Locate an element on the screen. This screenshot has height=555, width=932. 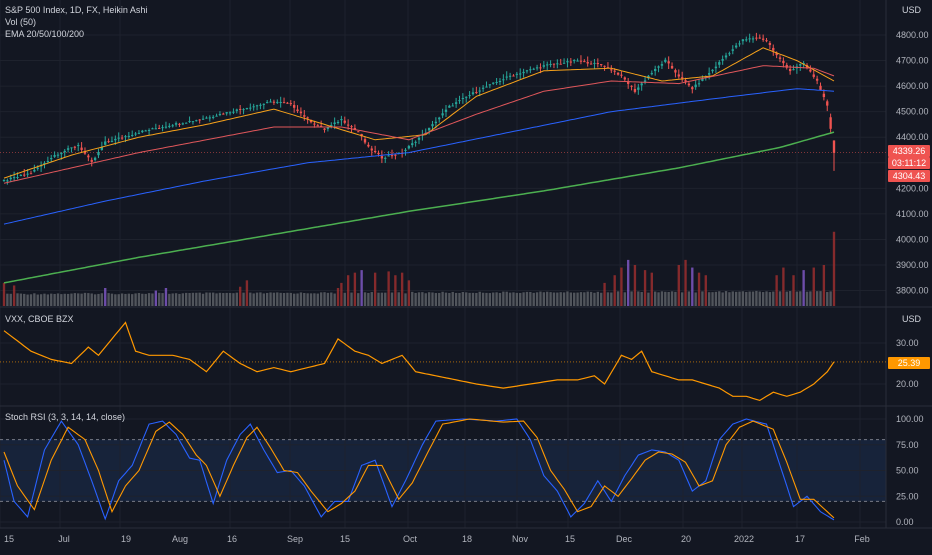
time-tick-label: Jul is located at coordinates (64, 539).